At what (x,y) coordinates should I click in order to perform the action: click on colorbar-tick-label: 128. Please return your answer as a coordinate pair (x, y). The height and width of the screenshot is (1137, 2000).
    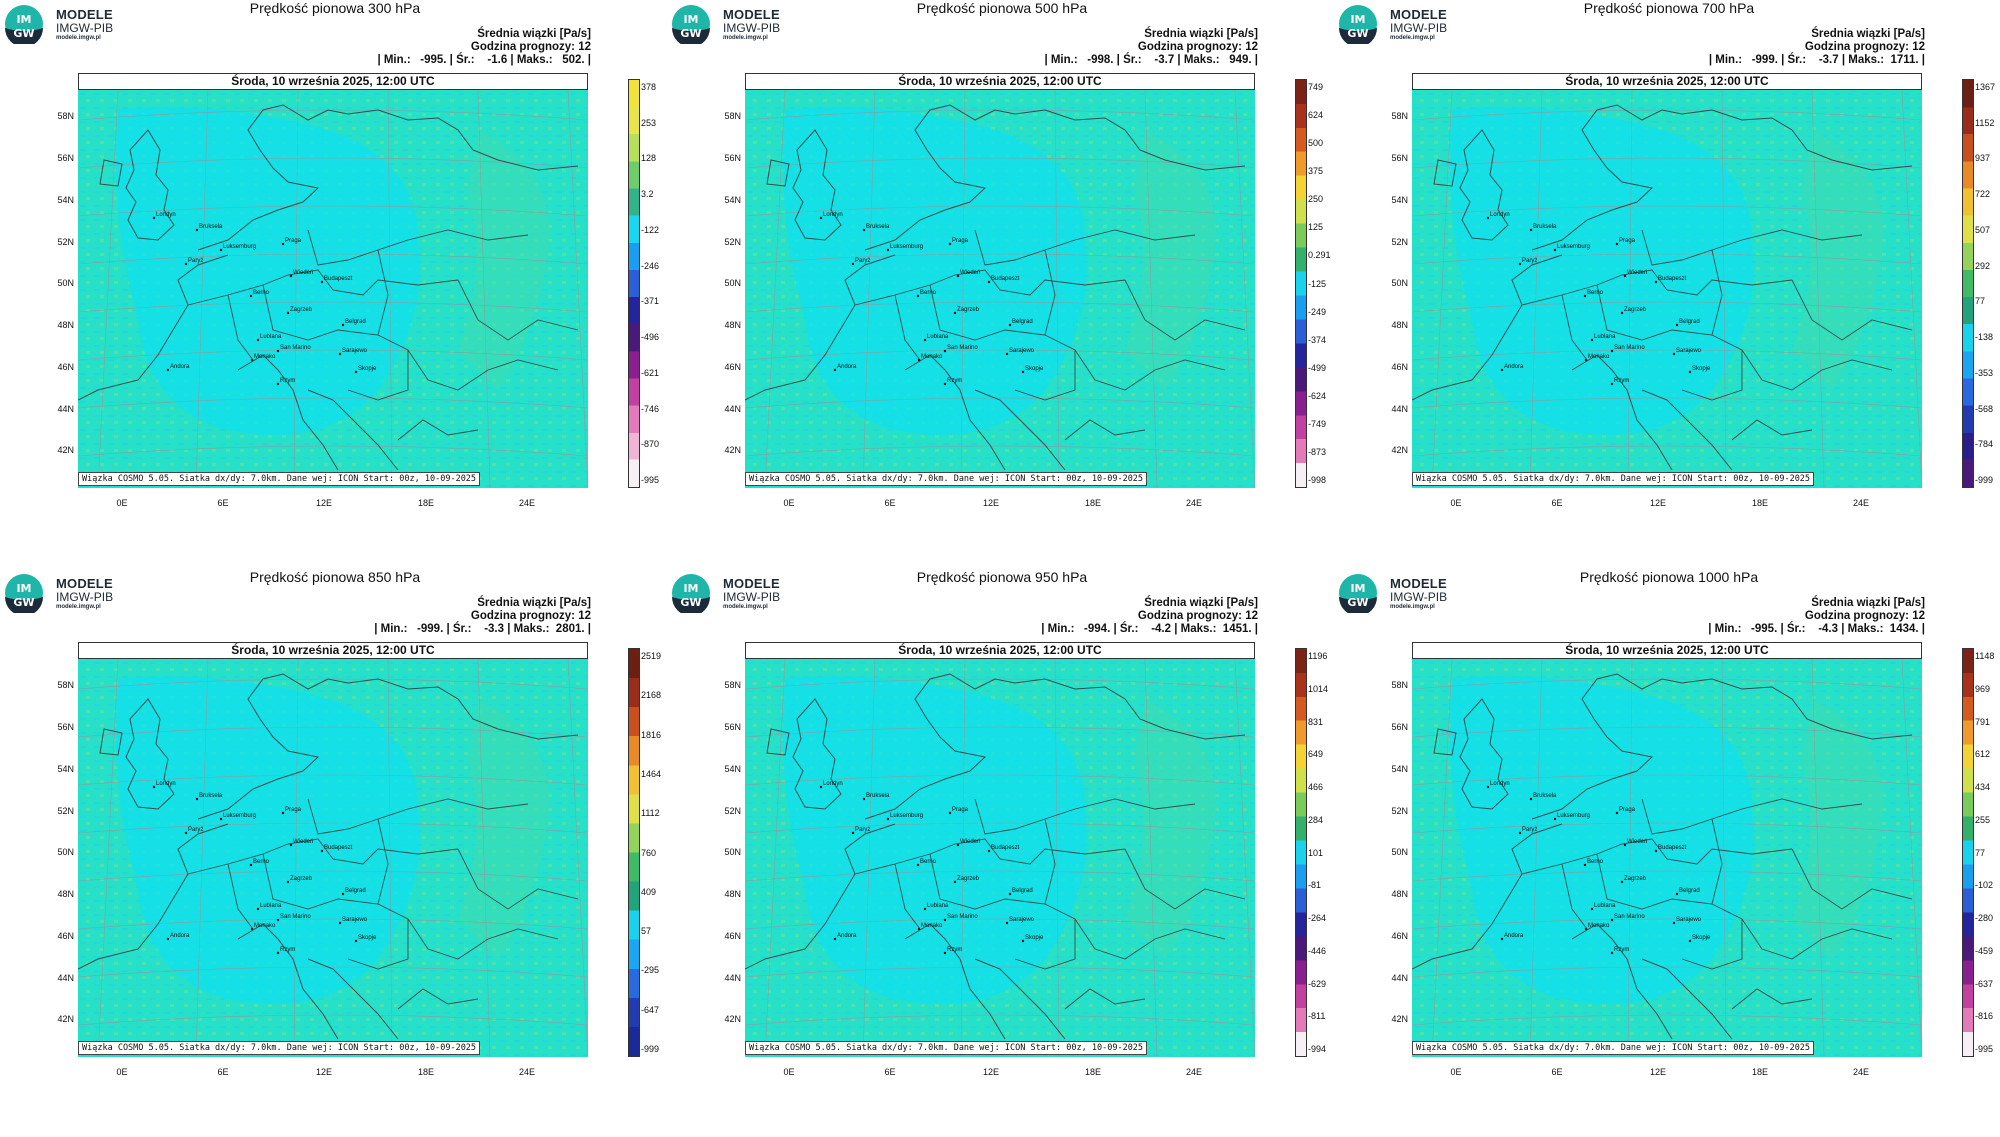
    Looking at the image, I should click on (649, 158).